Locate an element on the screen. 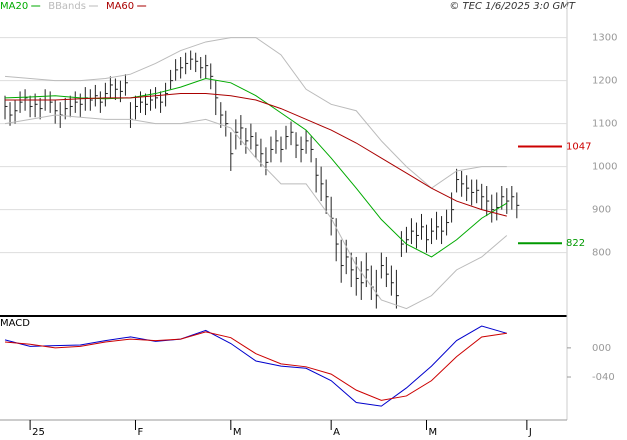 The width and height of the screenshot is (627, 440). macd-line is located at coordinates (255, 366).